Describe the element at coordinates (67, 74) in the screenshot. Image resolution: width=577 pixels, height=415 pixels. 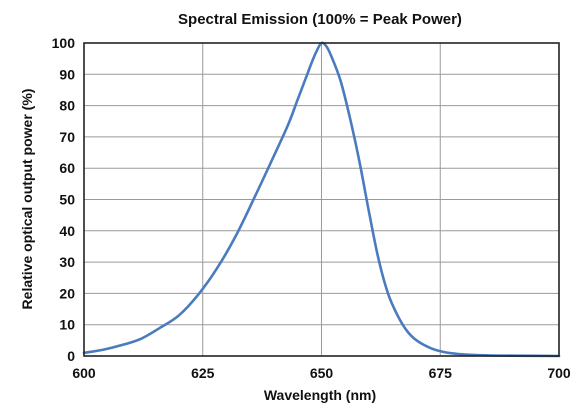
I see `y-tick-label: 90` at that location.